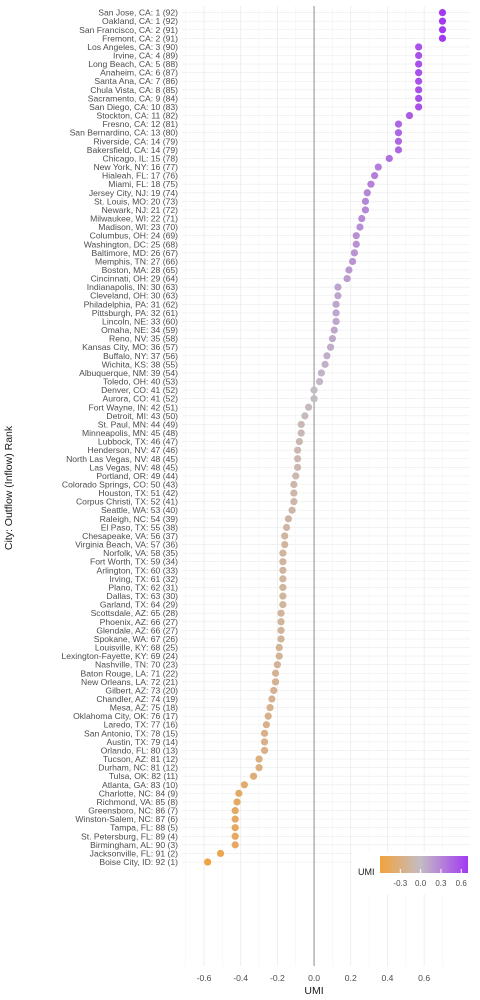  Describe the element at coordinates (137, 802) in the screenshot. I see `y-tick-label: Richmond, VA: 85 (8)` at that location.